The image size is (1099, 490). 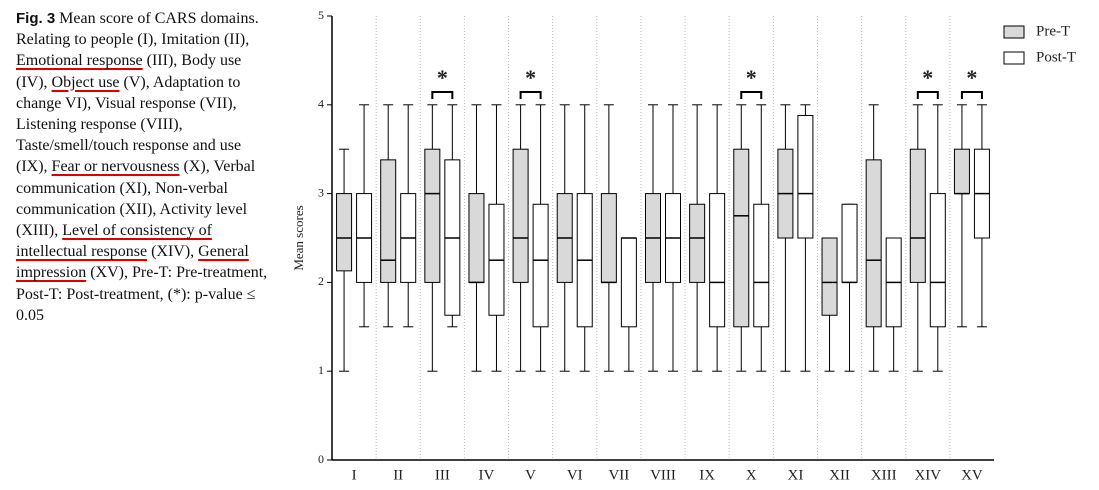 What do you see at coordinates (442, 475) in the screenshot?
I see `x-tick-label: III` at bounding box center [442, 475].